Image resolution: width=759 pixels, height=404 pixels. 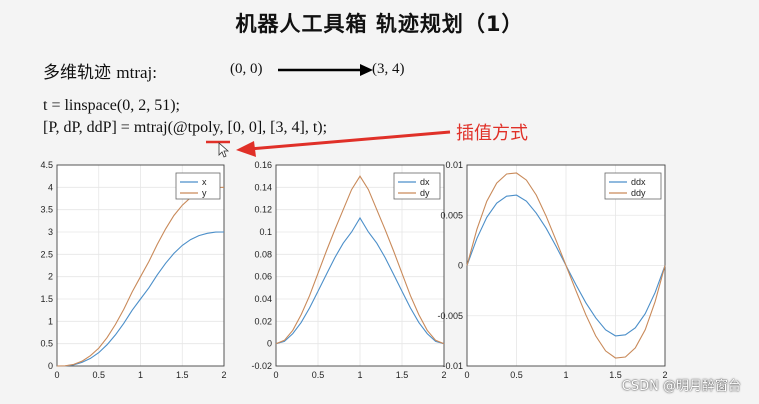 What do you see at coordinates (263, 165) in the screenshot?
I see `chart-2-ytick-label: 0.16` at bounding box center [263, 165].